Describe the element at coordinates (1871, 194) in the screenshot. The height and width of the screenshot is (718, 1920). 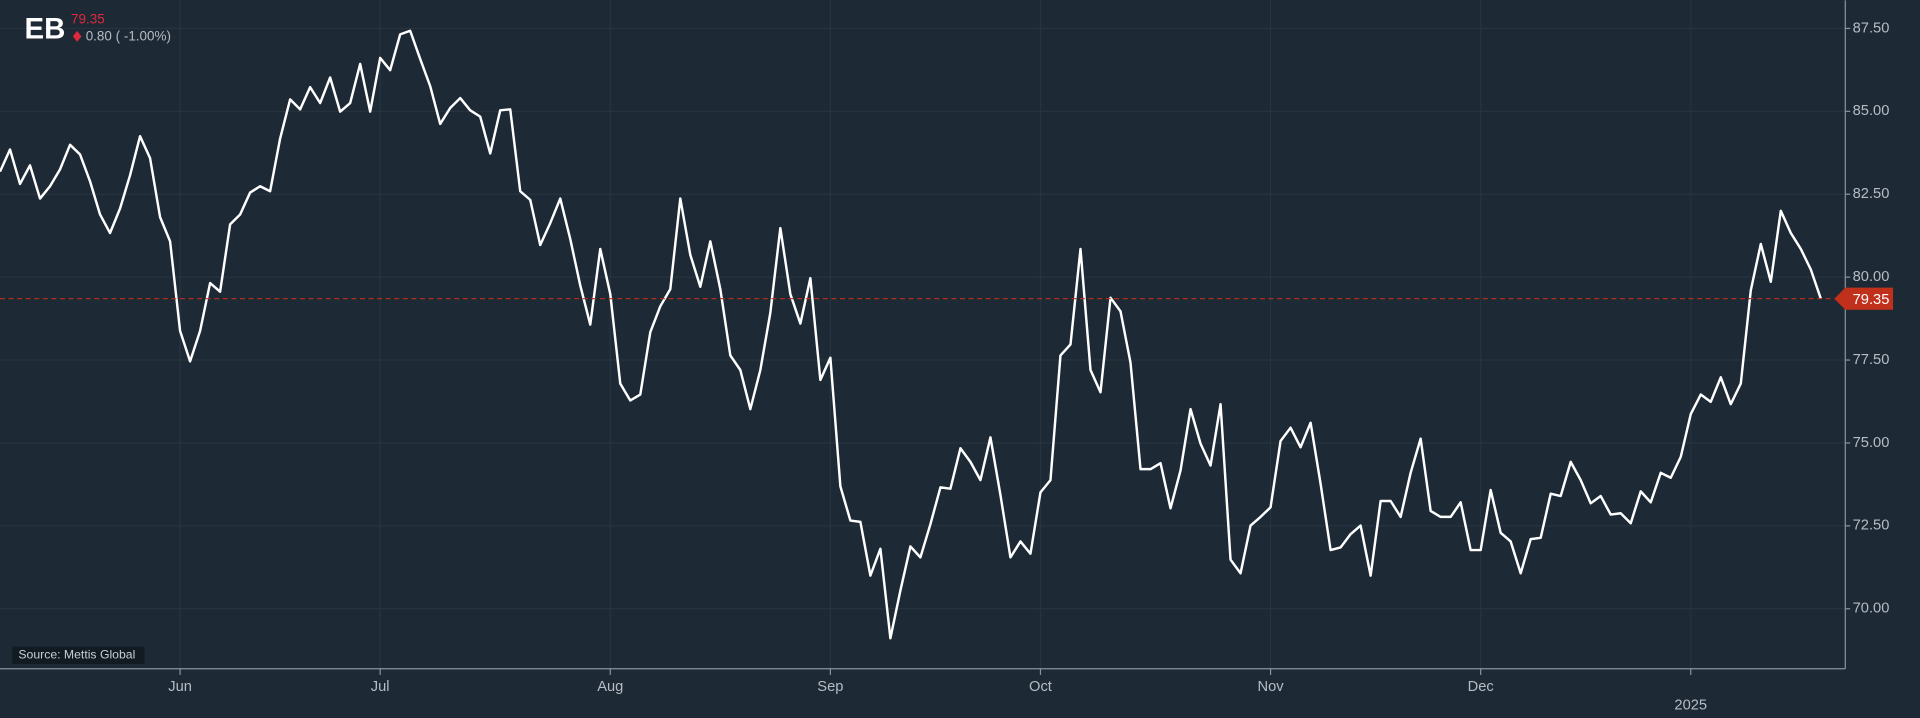
I see `y-tick-label: 82.50` at that location.